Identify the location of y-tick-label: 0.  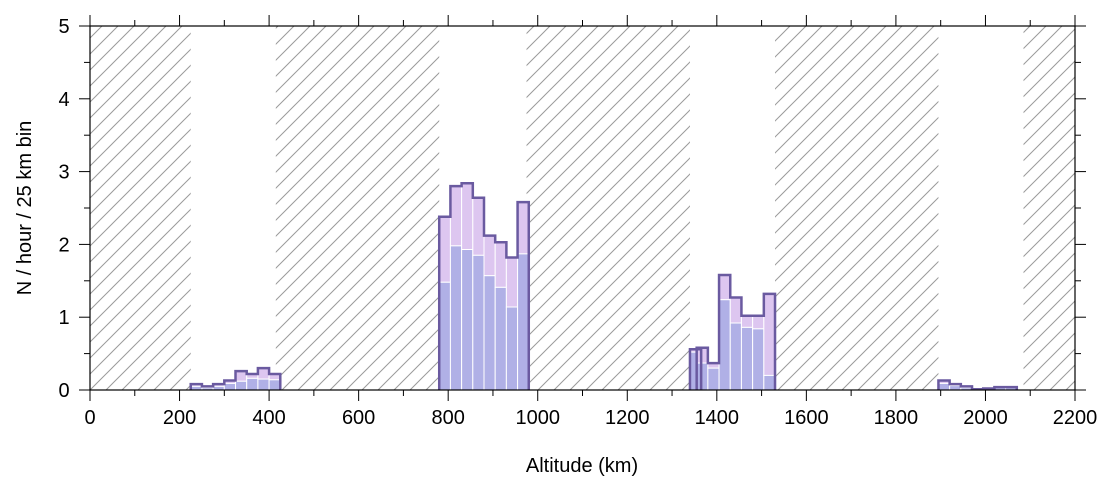
(63, 391).